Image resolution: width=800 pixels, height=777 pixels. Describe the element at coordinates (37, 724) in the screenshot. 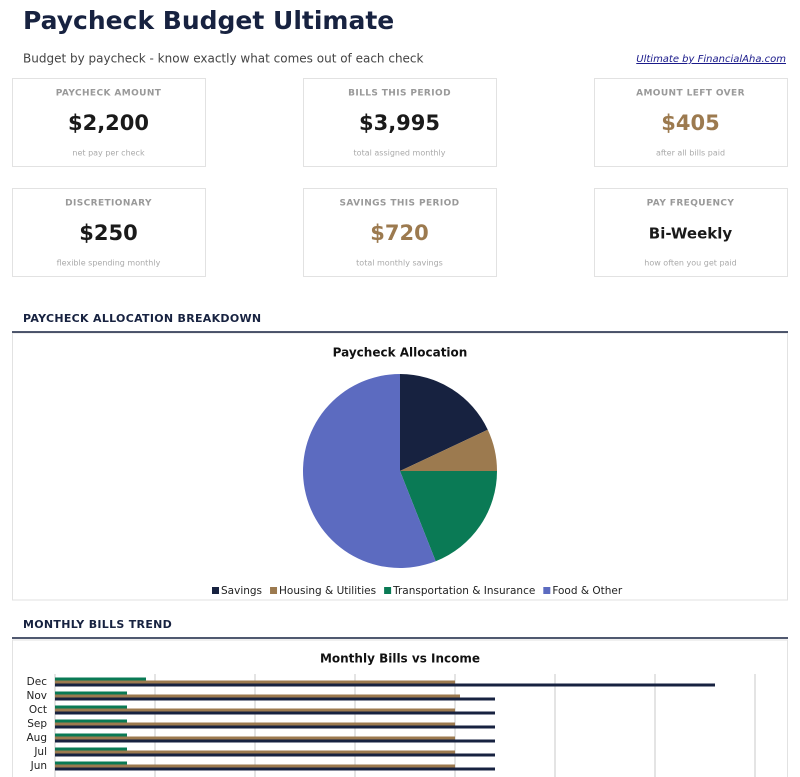

I see `y-tick-label: Sep` at that location.